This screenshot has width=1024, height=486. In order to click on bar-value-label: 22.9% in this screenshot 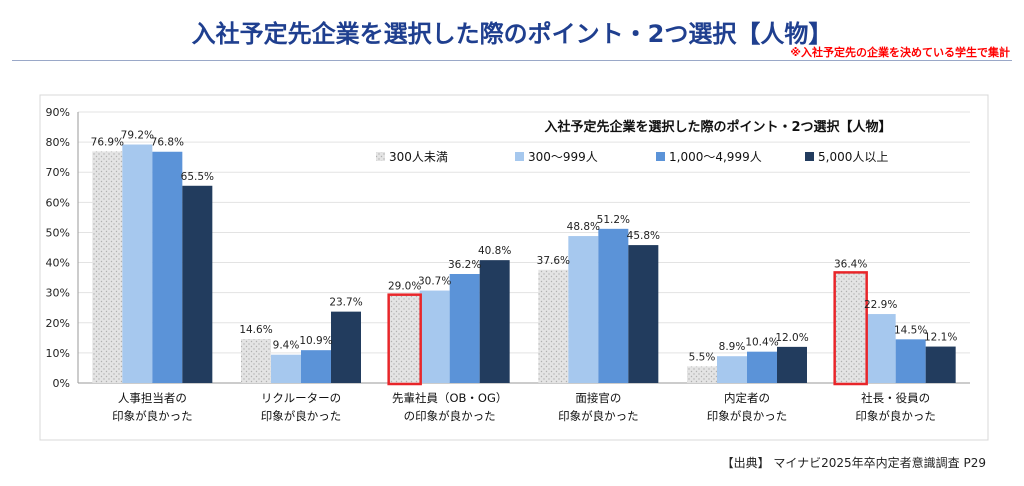, I will do `click(880, 305)`.